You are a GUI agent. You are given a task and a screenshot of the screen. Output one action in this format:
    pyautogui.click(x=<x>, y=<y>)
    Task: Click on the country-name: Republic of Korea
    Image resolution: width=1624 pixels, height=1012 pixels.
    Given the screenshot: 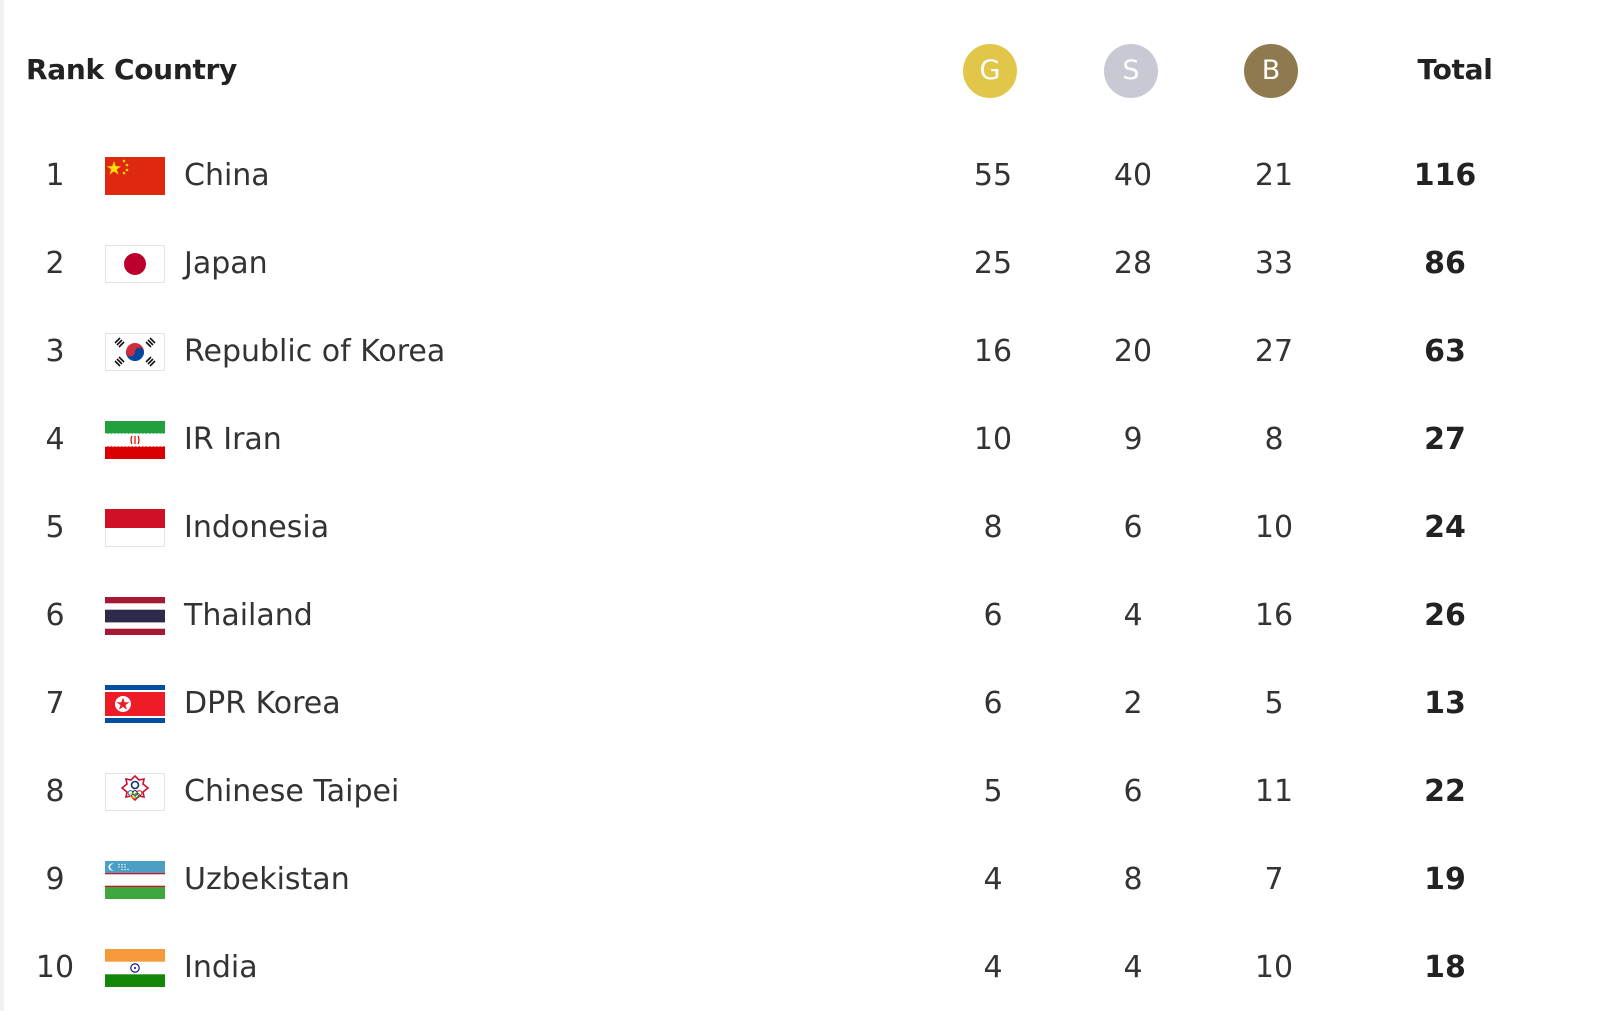 What is the action you would take?
    pyautogui.click(x=315, y=351)
    